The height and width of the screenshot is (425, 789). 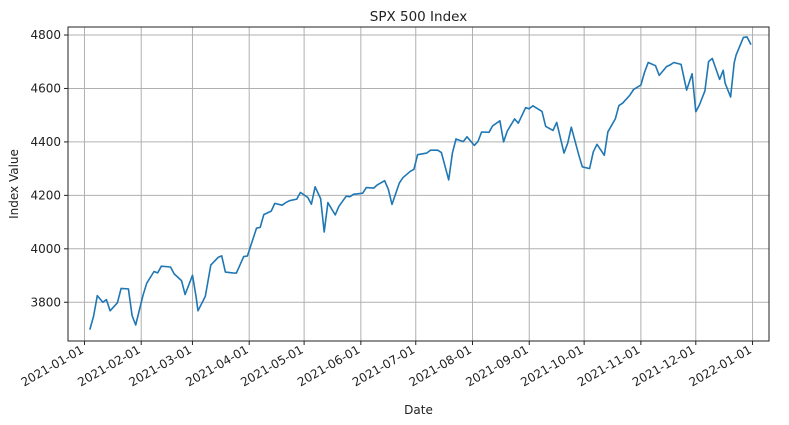 What do you see at coordinates (45, 249) in the screenshot?
I see `y-tick-label: 4000` at bounding box center [45, 249].